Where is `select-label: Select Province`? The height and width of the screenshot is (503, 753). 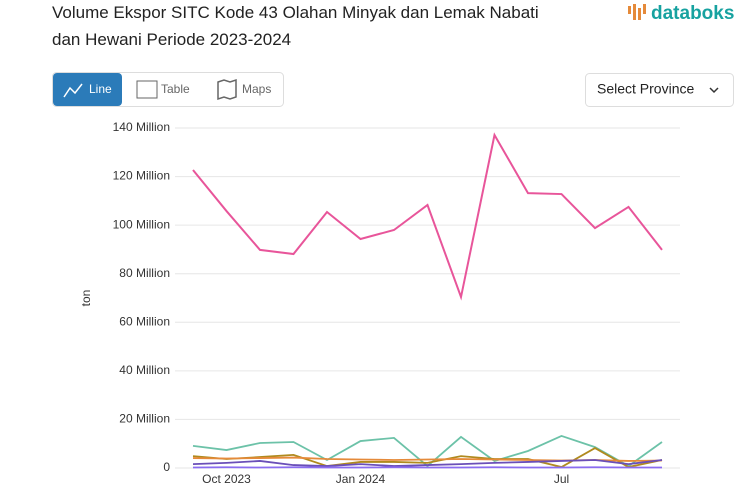
select-label: Select Province is located at coordinates (645, 89).